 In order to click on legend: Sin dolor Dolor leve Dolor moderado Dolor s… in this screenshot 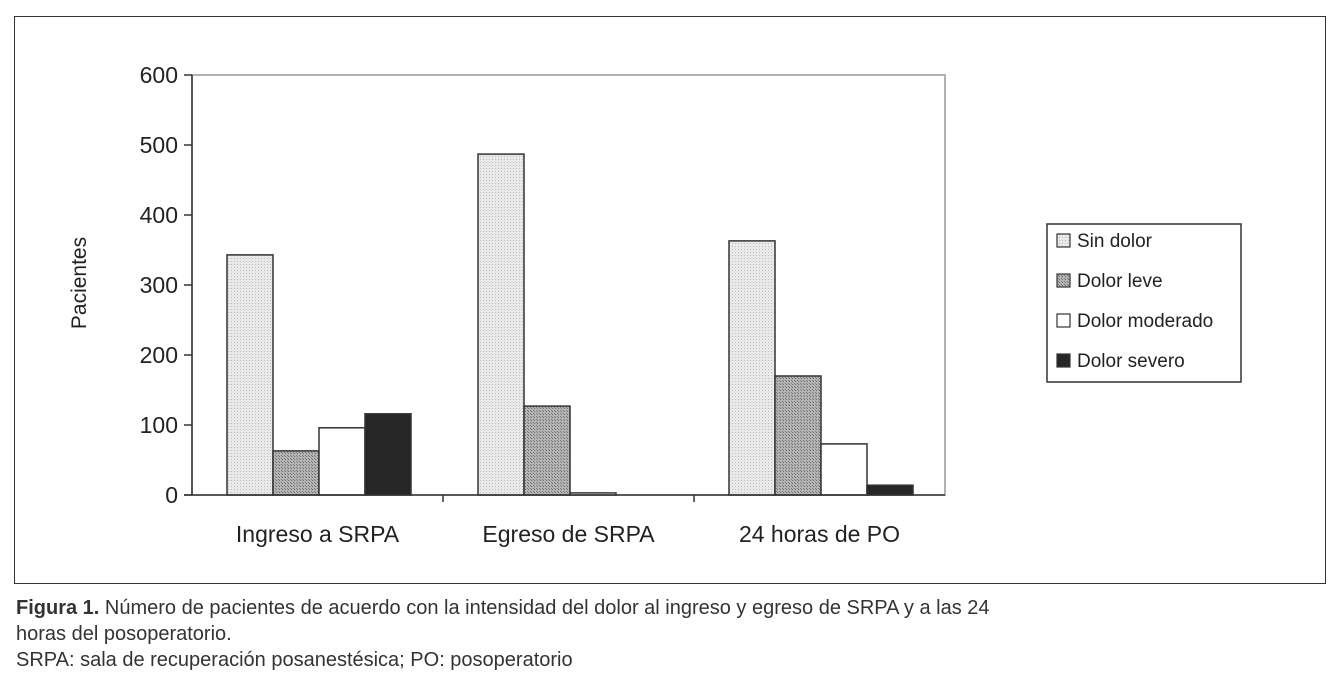, I will do `click(1144, 303)`.